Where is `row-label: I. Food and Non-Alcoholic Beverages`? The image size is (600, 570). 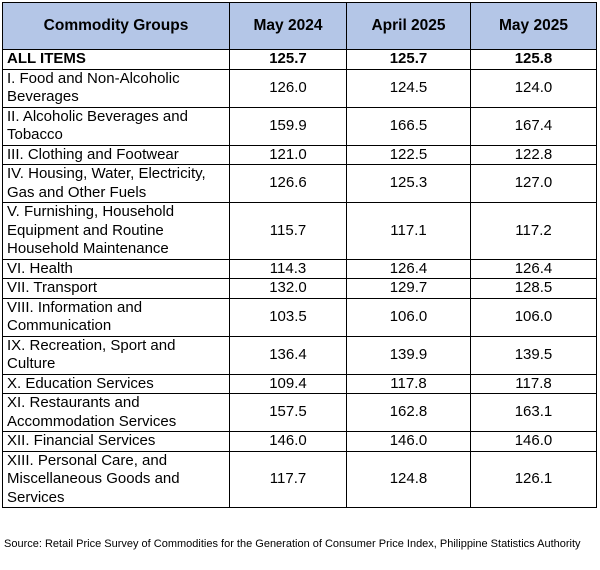 row-label: I. Food and Non-Alcoholic Beverages is located at coordinates (116, 88).